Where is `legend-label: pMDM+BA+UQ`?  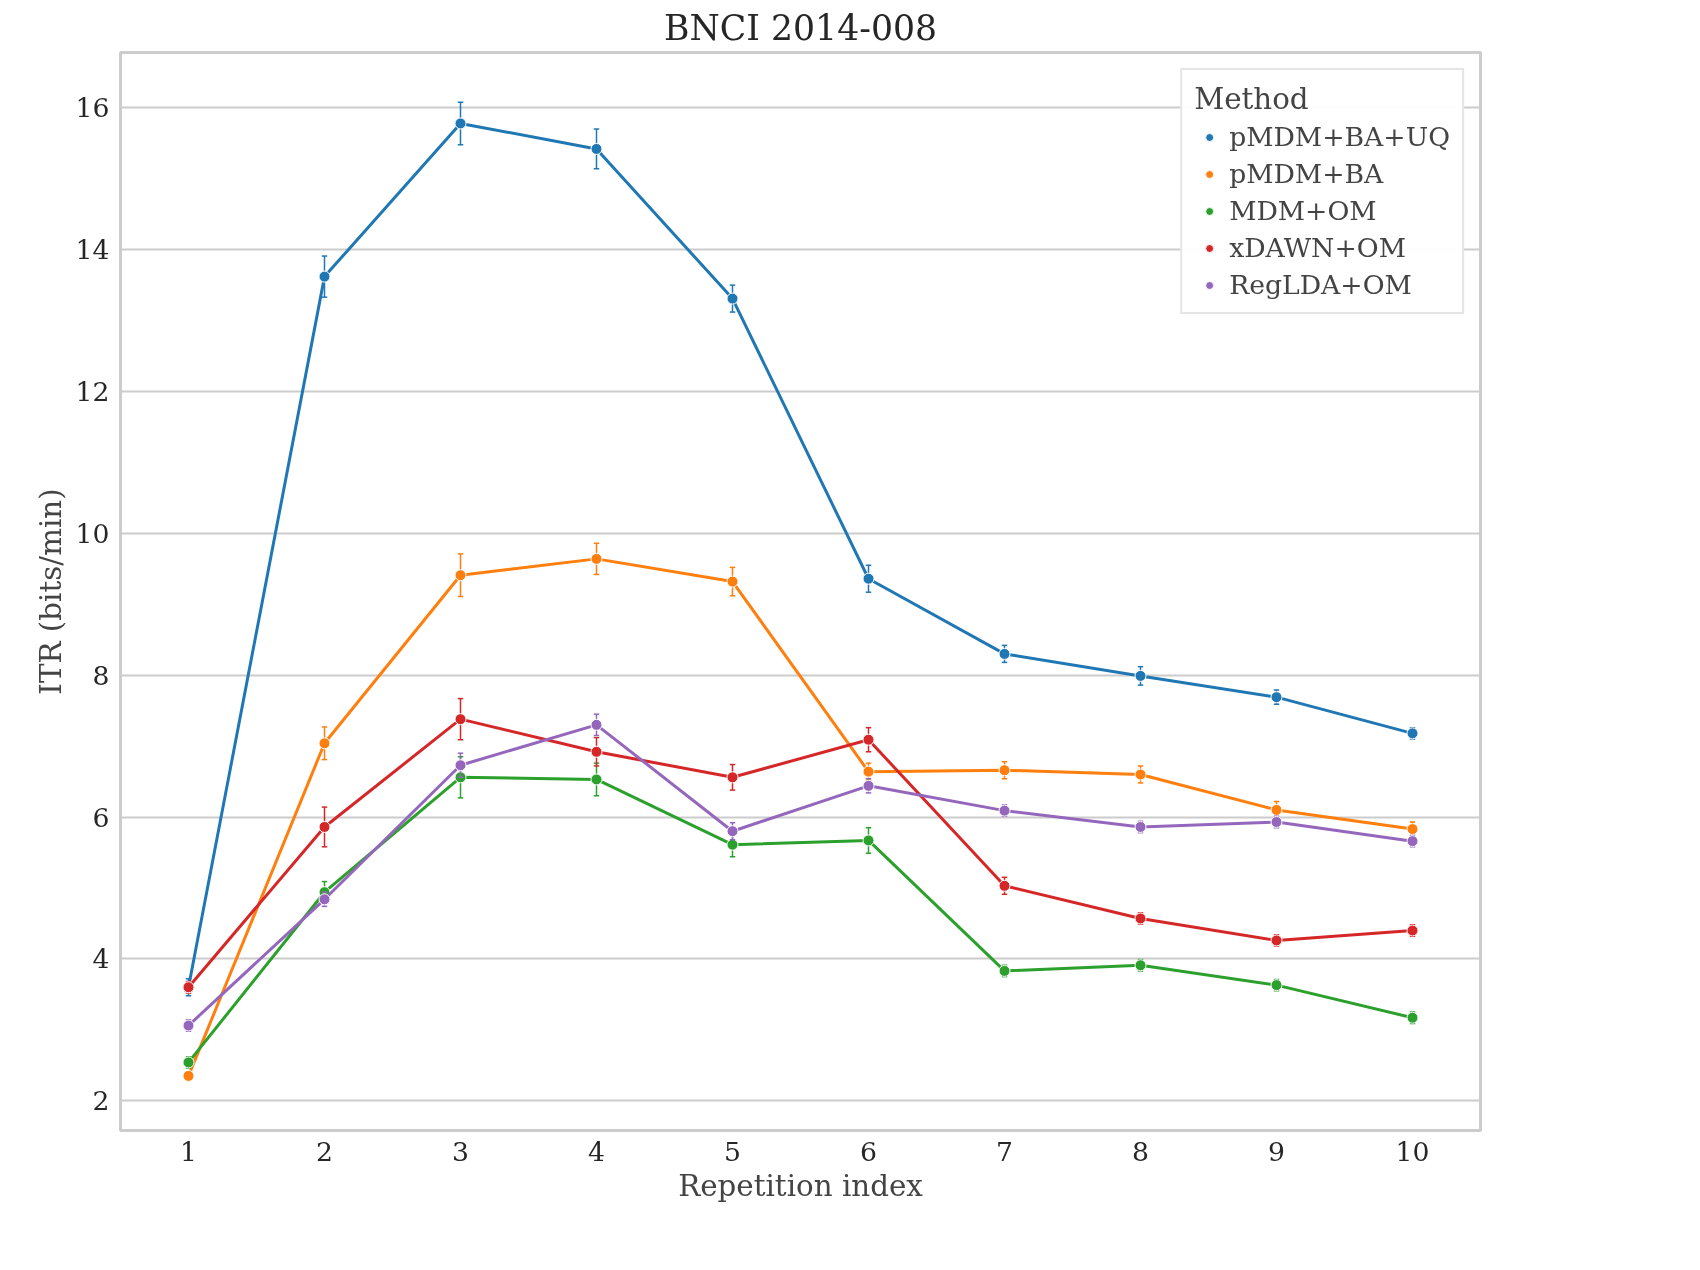 legend-label: pMDM+BA+UQ is located at coordinates (1339, 136).